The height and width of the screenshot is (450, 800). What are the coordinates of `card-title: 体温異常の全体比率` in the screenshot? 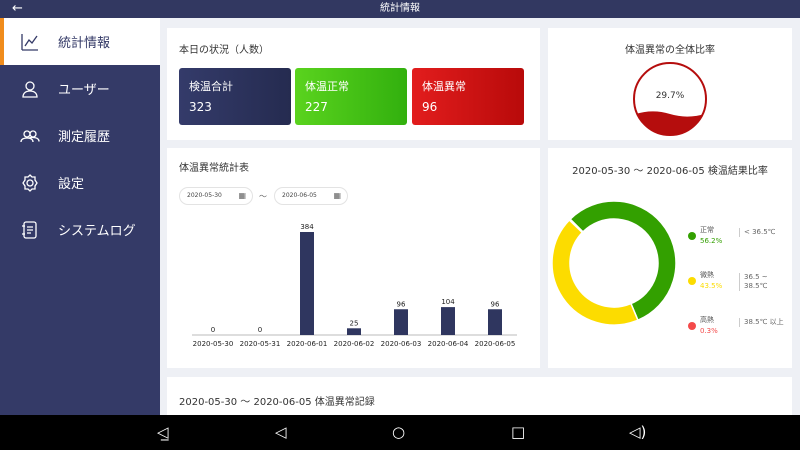 It's located at (670, 50).